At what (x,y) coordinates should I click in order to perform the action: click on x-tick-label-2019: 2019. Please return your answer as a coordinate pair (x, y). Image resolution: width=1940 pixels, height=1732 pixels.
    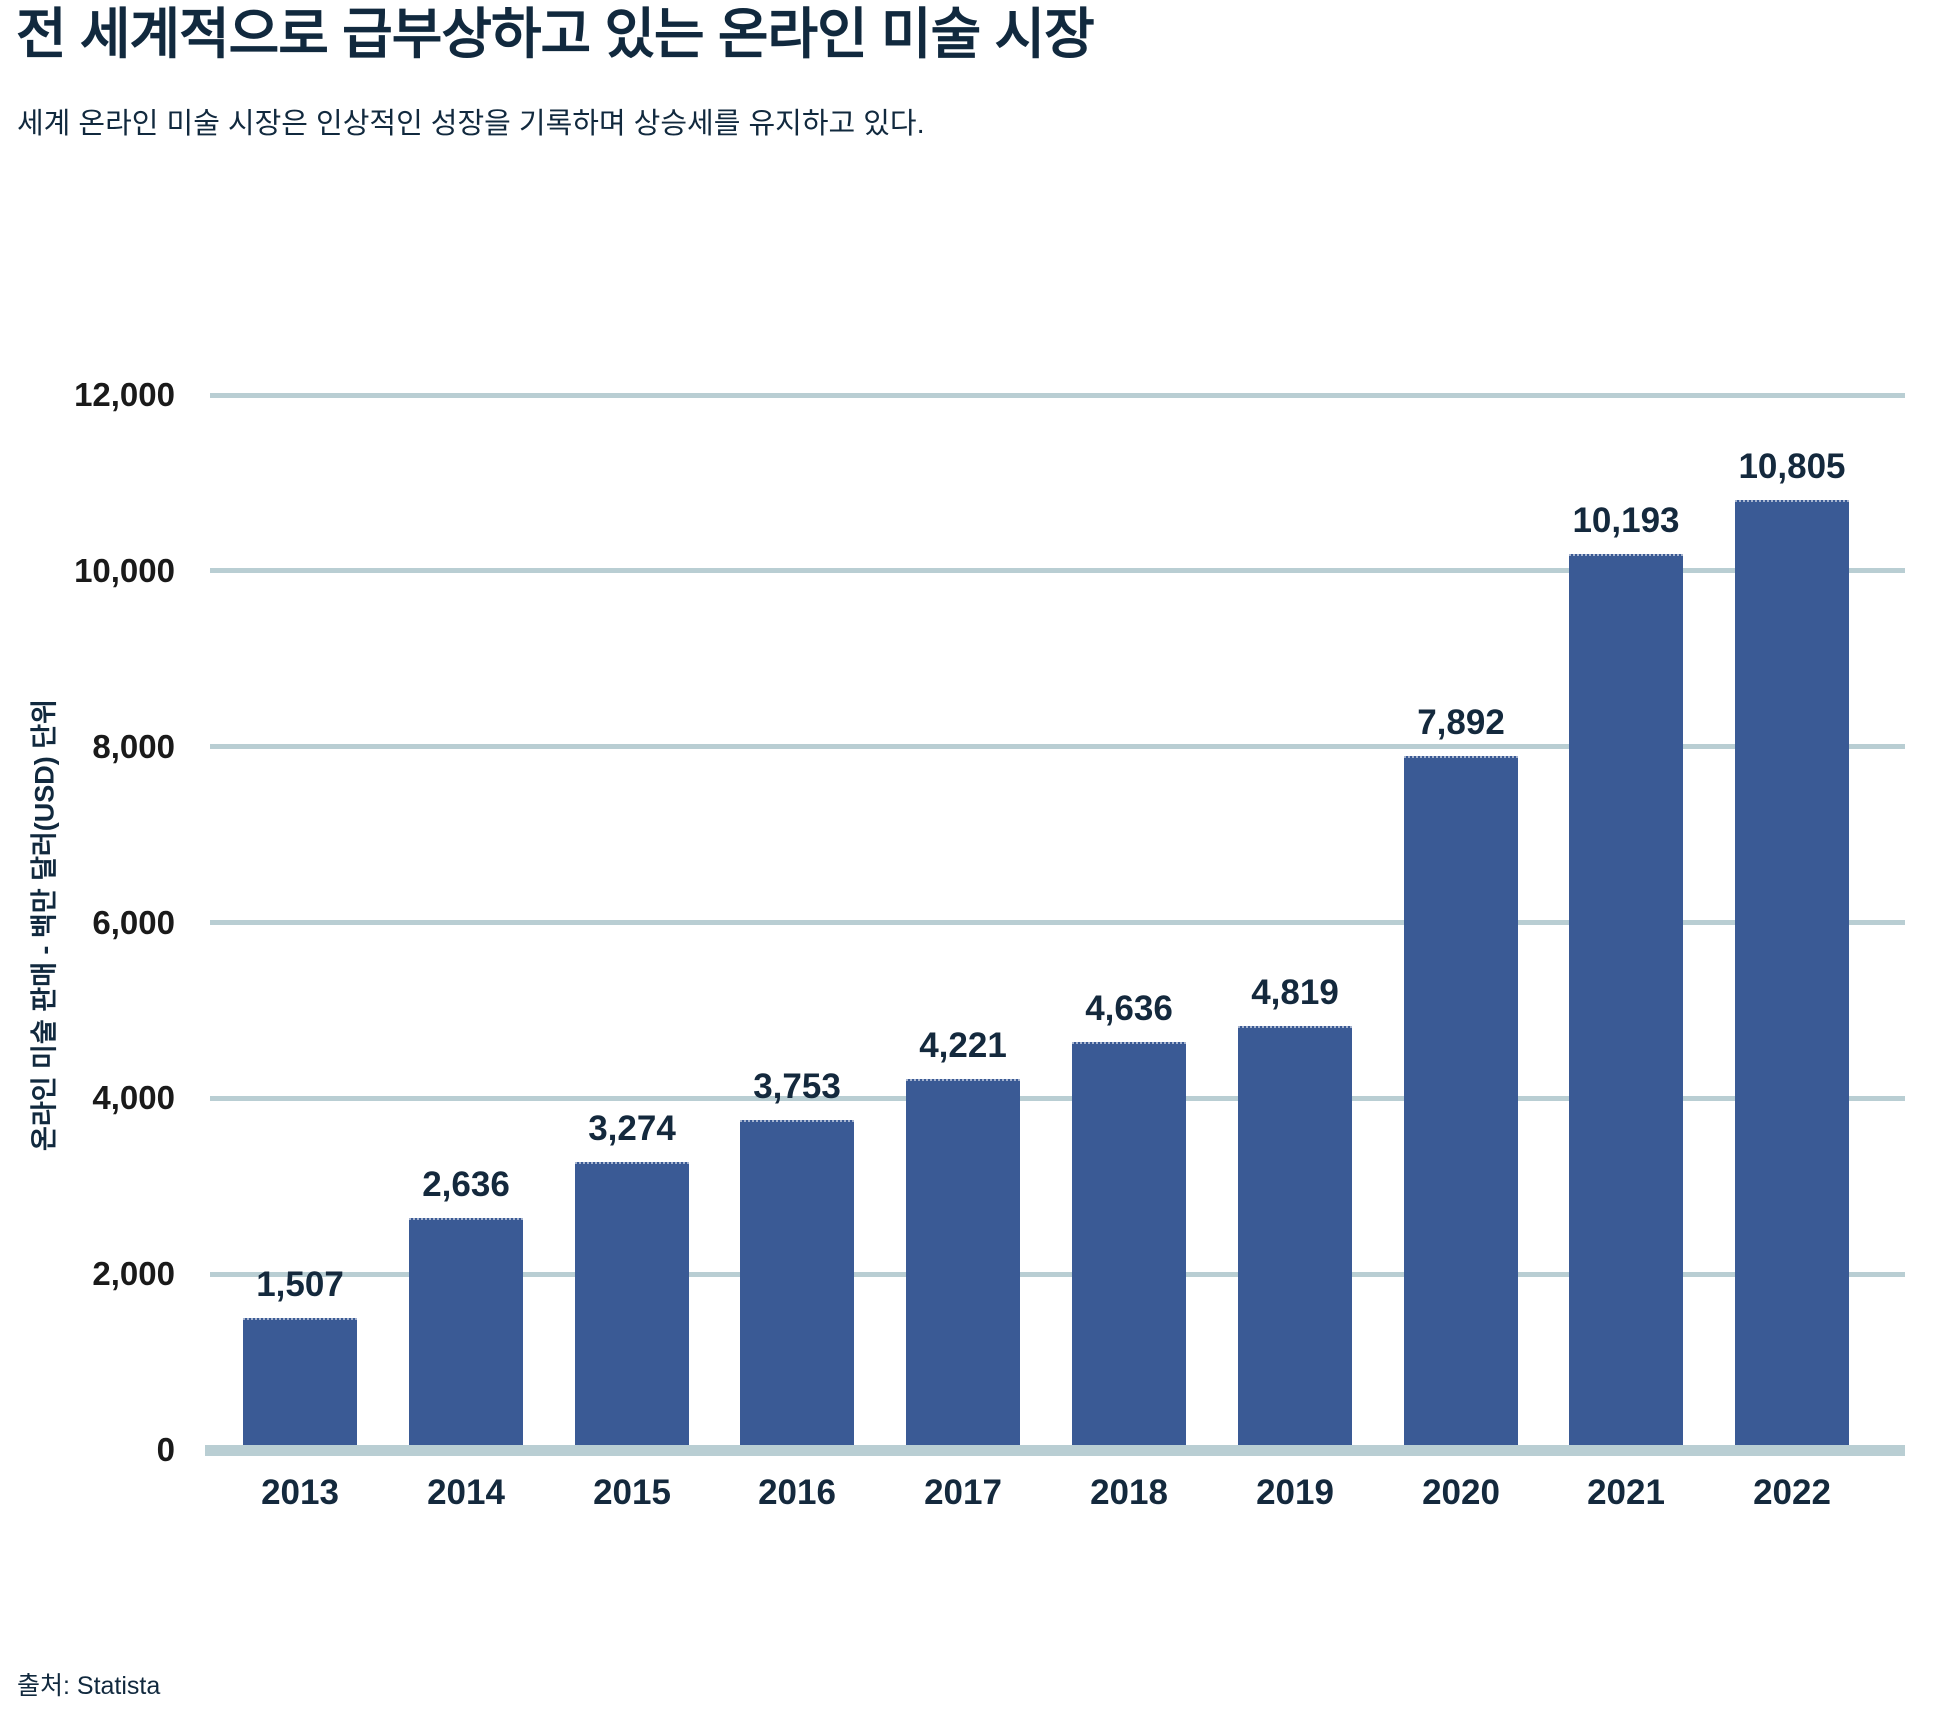
    Looking at the image, I should click on (1295, 1492).